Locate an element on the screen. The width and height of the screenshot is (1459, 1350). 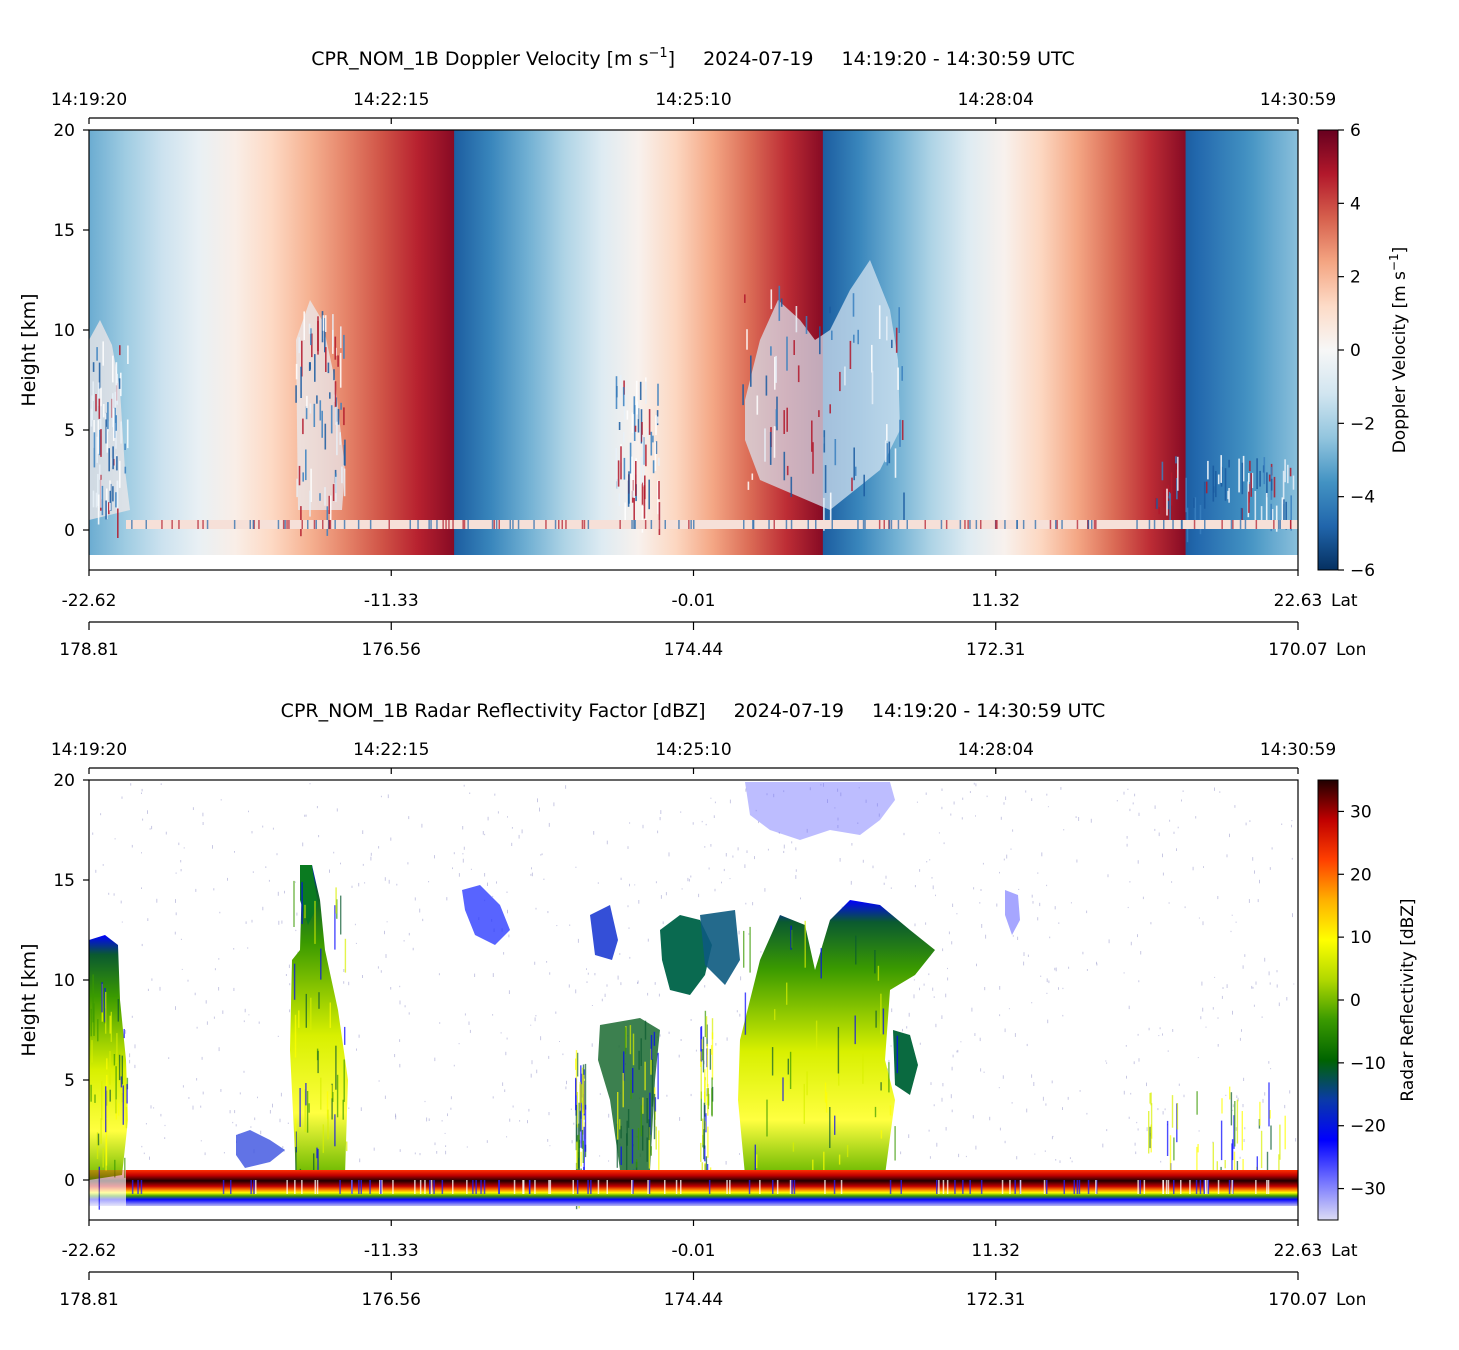
reflectivity-lon-axis: 178.81 176.56 174.44 172.31 170.07 Lon is located at coordinates (712, 1290).